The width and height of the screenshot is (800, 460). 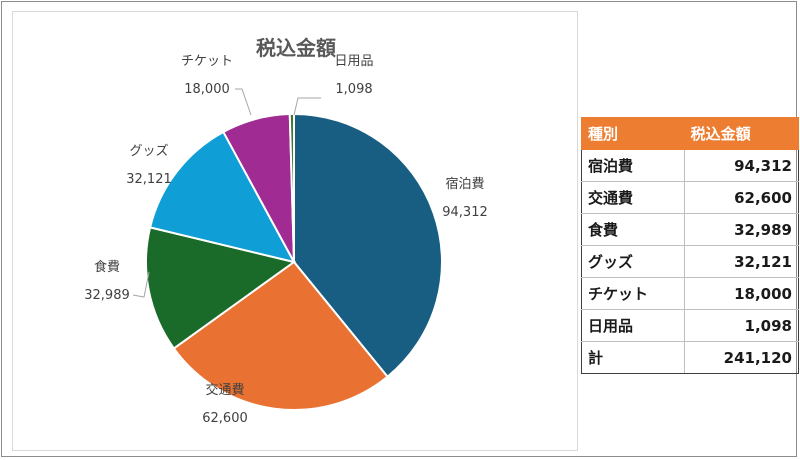 I want to click on table-row: 日用品 1,098, so click(x=690, y=325).